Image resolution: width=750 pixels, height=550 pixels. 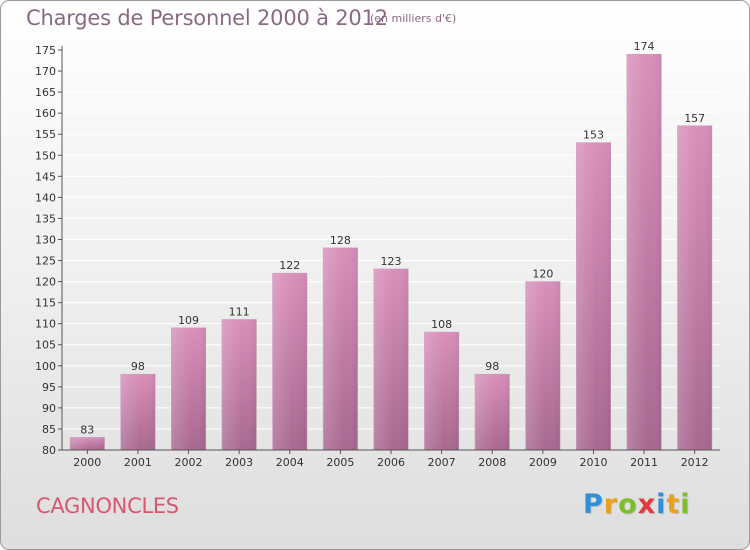 I want to click on bar-value-label: 128, so click(x=340, y=240).